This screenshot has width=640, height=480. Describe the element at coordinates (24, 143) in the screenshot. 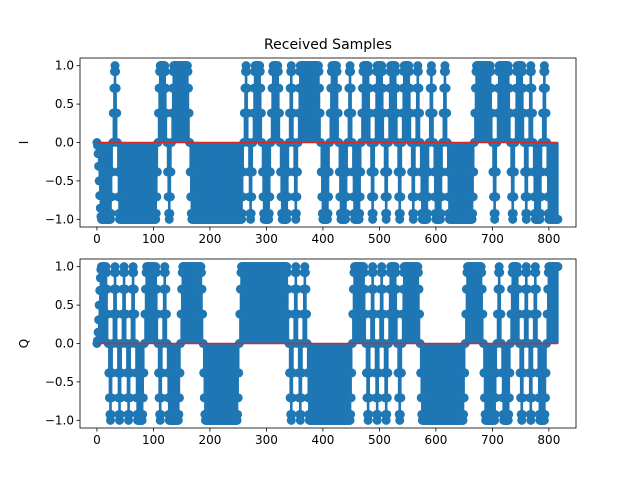

I see `y-axis-label-i: I` at that location.